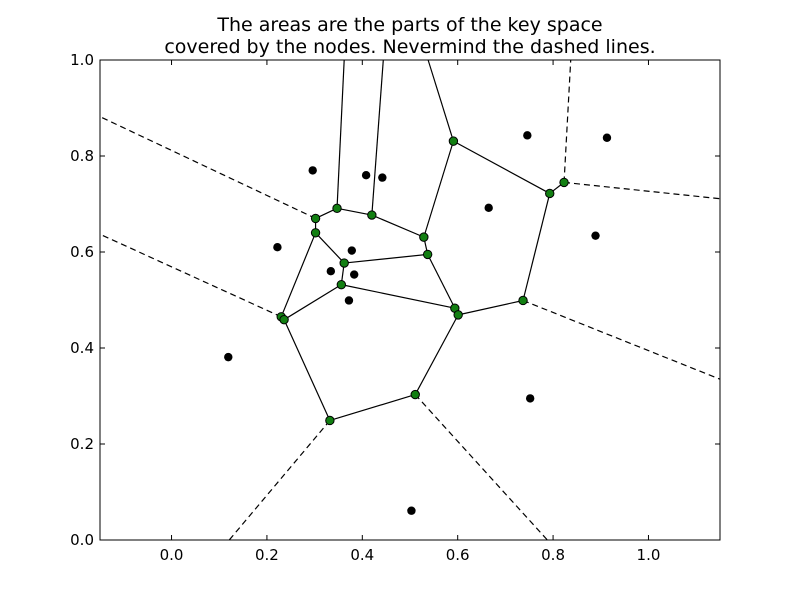  I want to click on y-tick-label-1: 0.2, so click(82, 444).